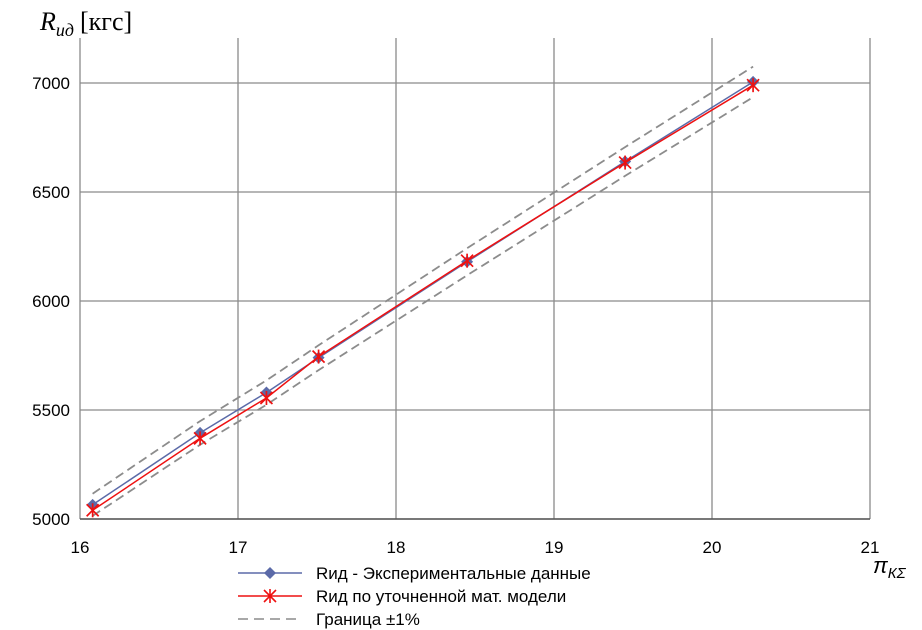  I want to click on x-tick-label: 18, so click(396, 547).